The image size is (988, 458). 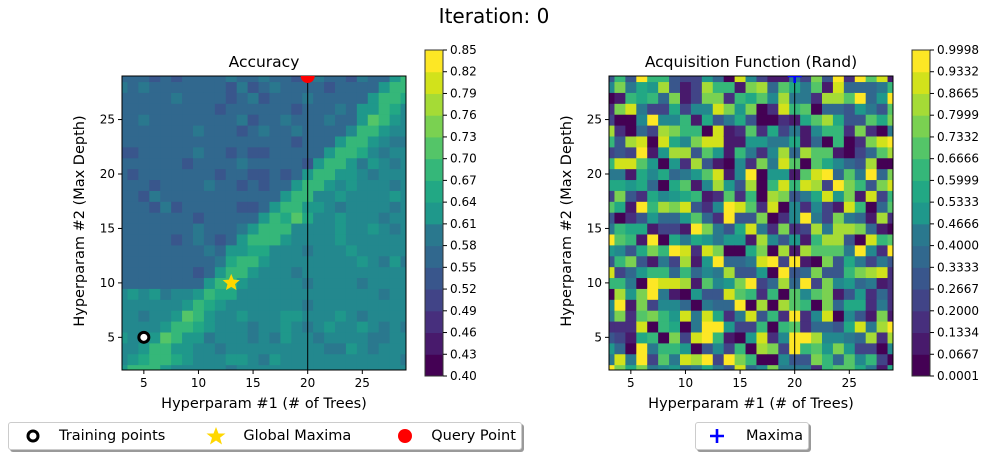 What do you see at coordinates (463, 333) in the screenshot?
I see `colorbar-tick-label: 0.46` at bounding box center [463, 333].